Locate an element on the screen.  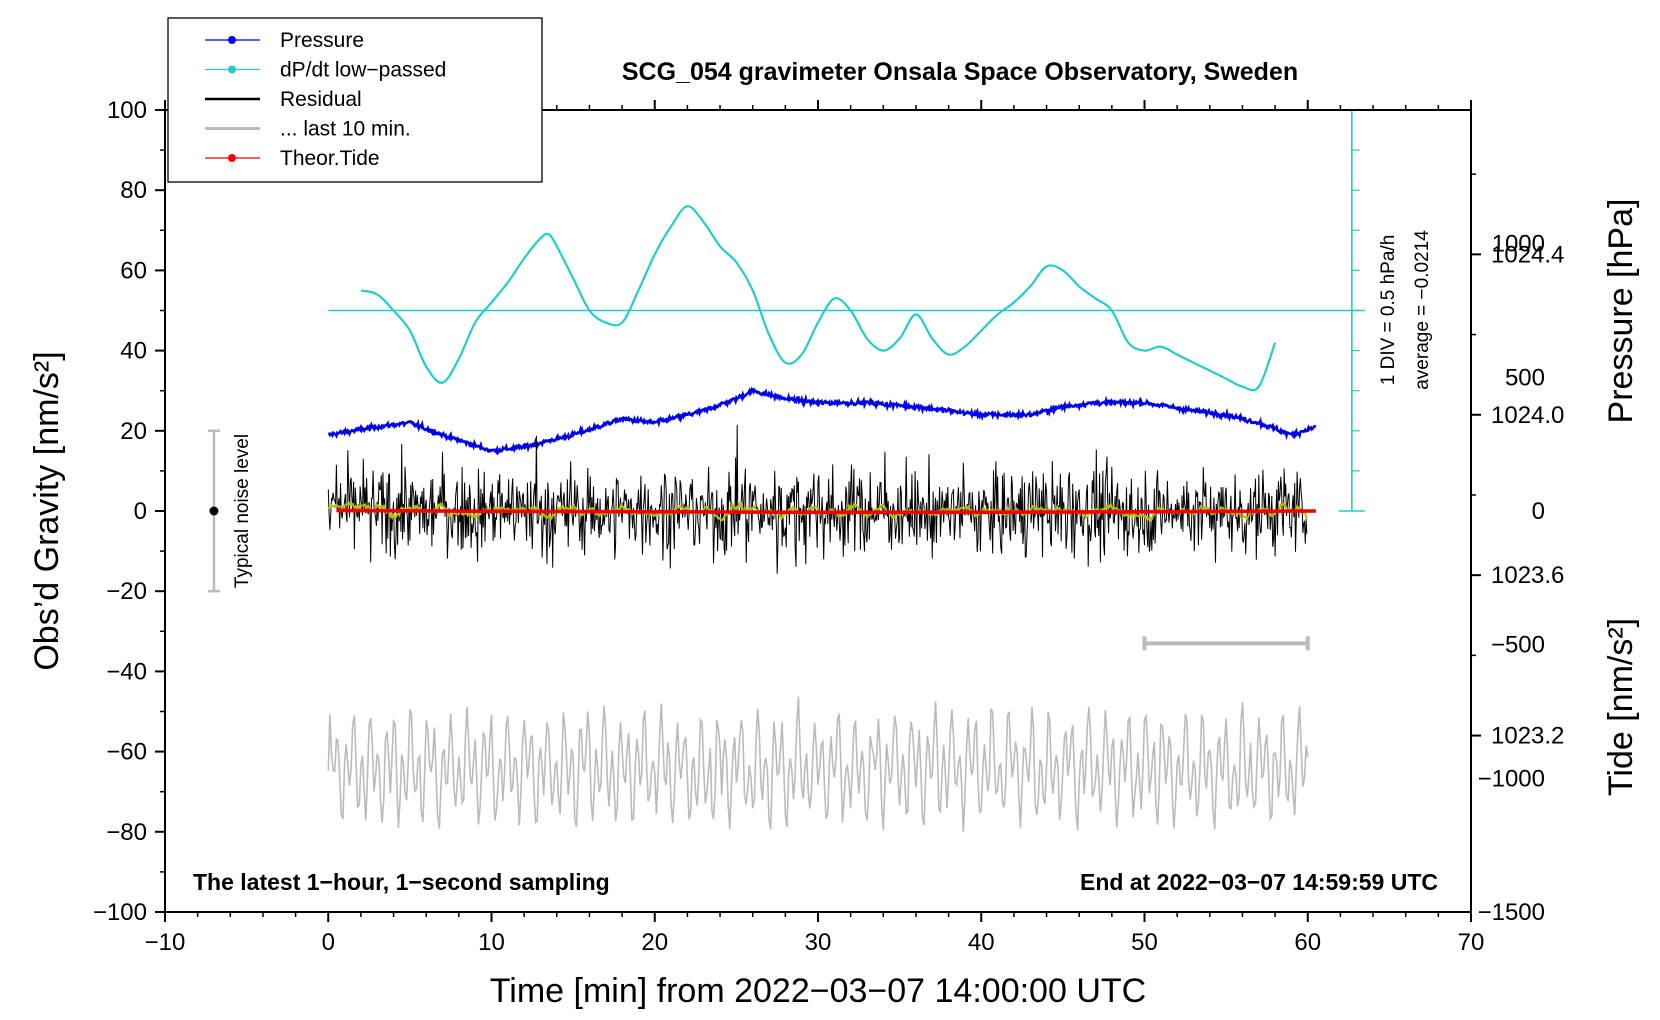
y-axis-title: Obs’d Gravity [nm/s²] is located at coordinates (47, 510).